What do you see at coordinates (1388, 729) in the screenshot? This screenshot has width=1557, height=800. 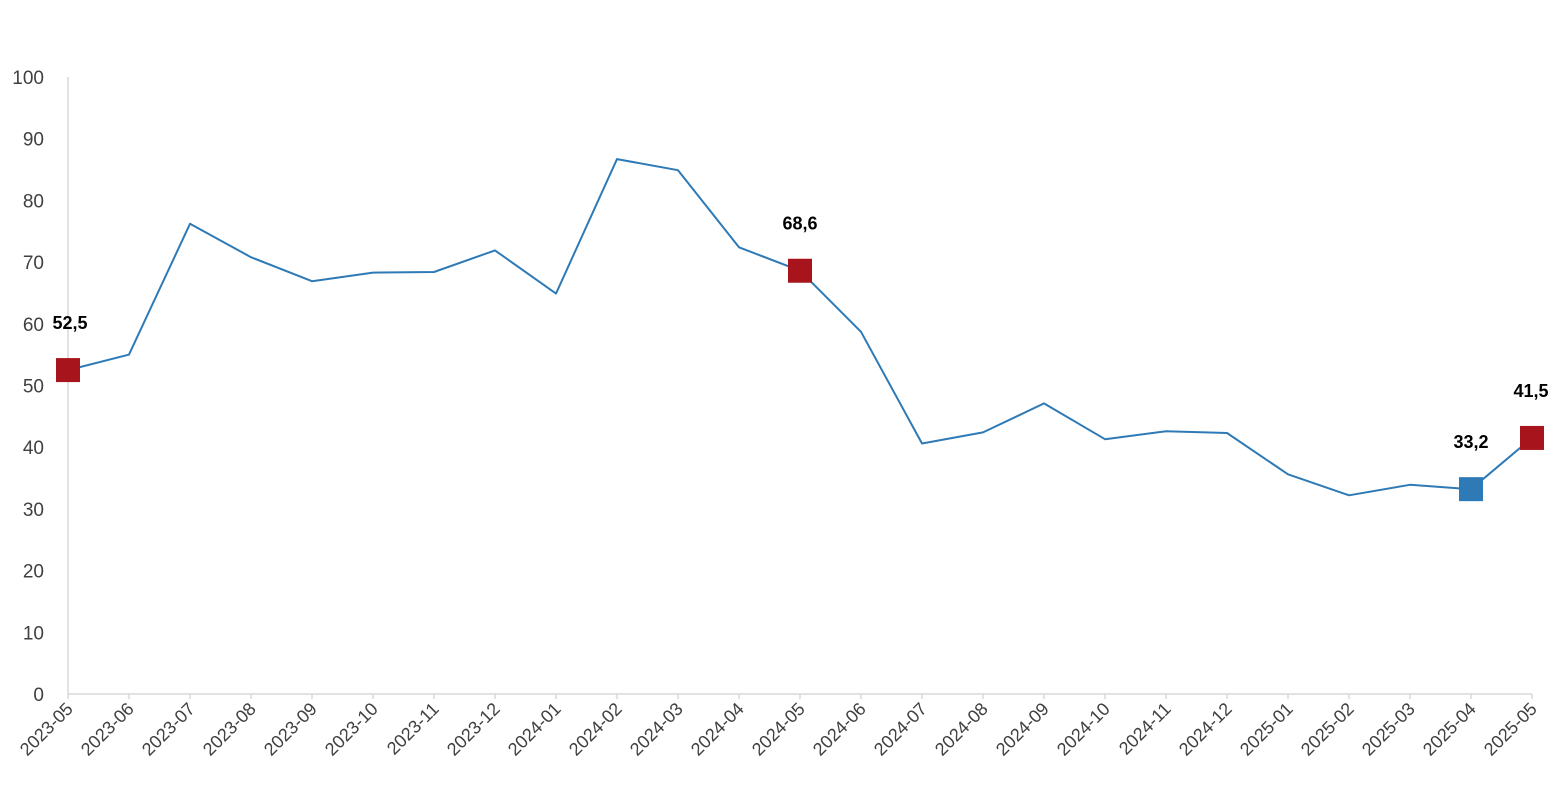 I see `x-tick-label: 2025-03` at bounding box center [1388, 729].